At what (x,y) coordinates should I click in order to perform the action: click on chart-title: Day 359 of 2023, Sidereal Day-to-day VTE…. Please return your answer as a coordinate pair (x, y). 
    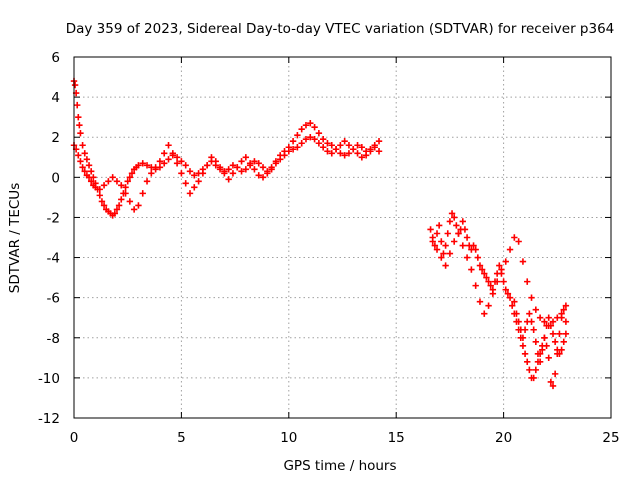
    Looking at the image, I should click on (340, 29).